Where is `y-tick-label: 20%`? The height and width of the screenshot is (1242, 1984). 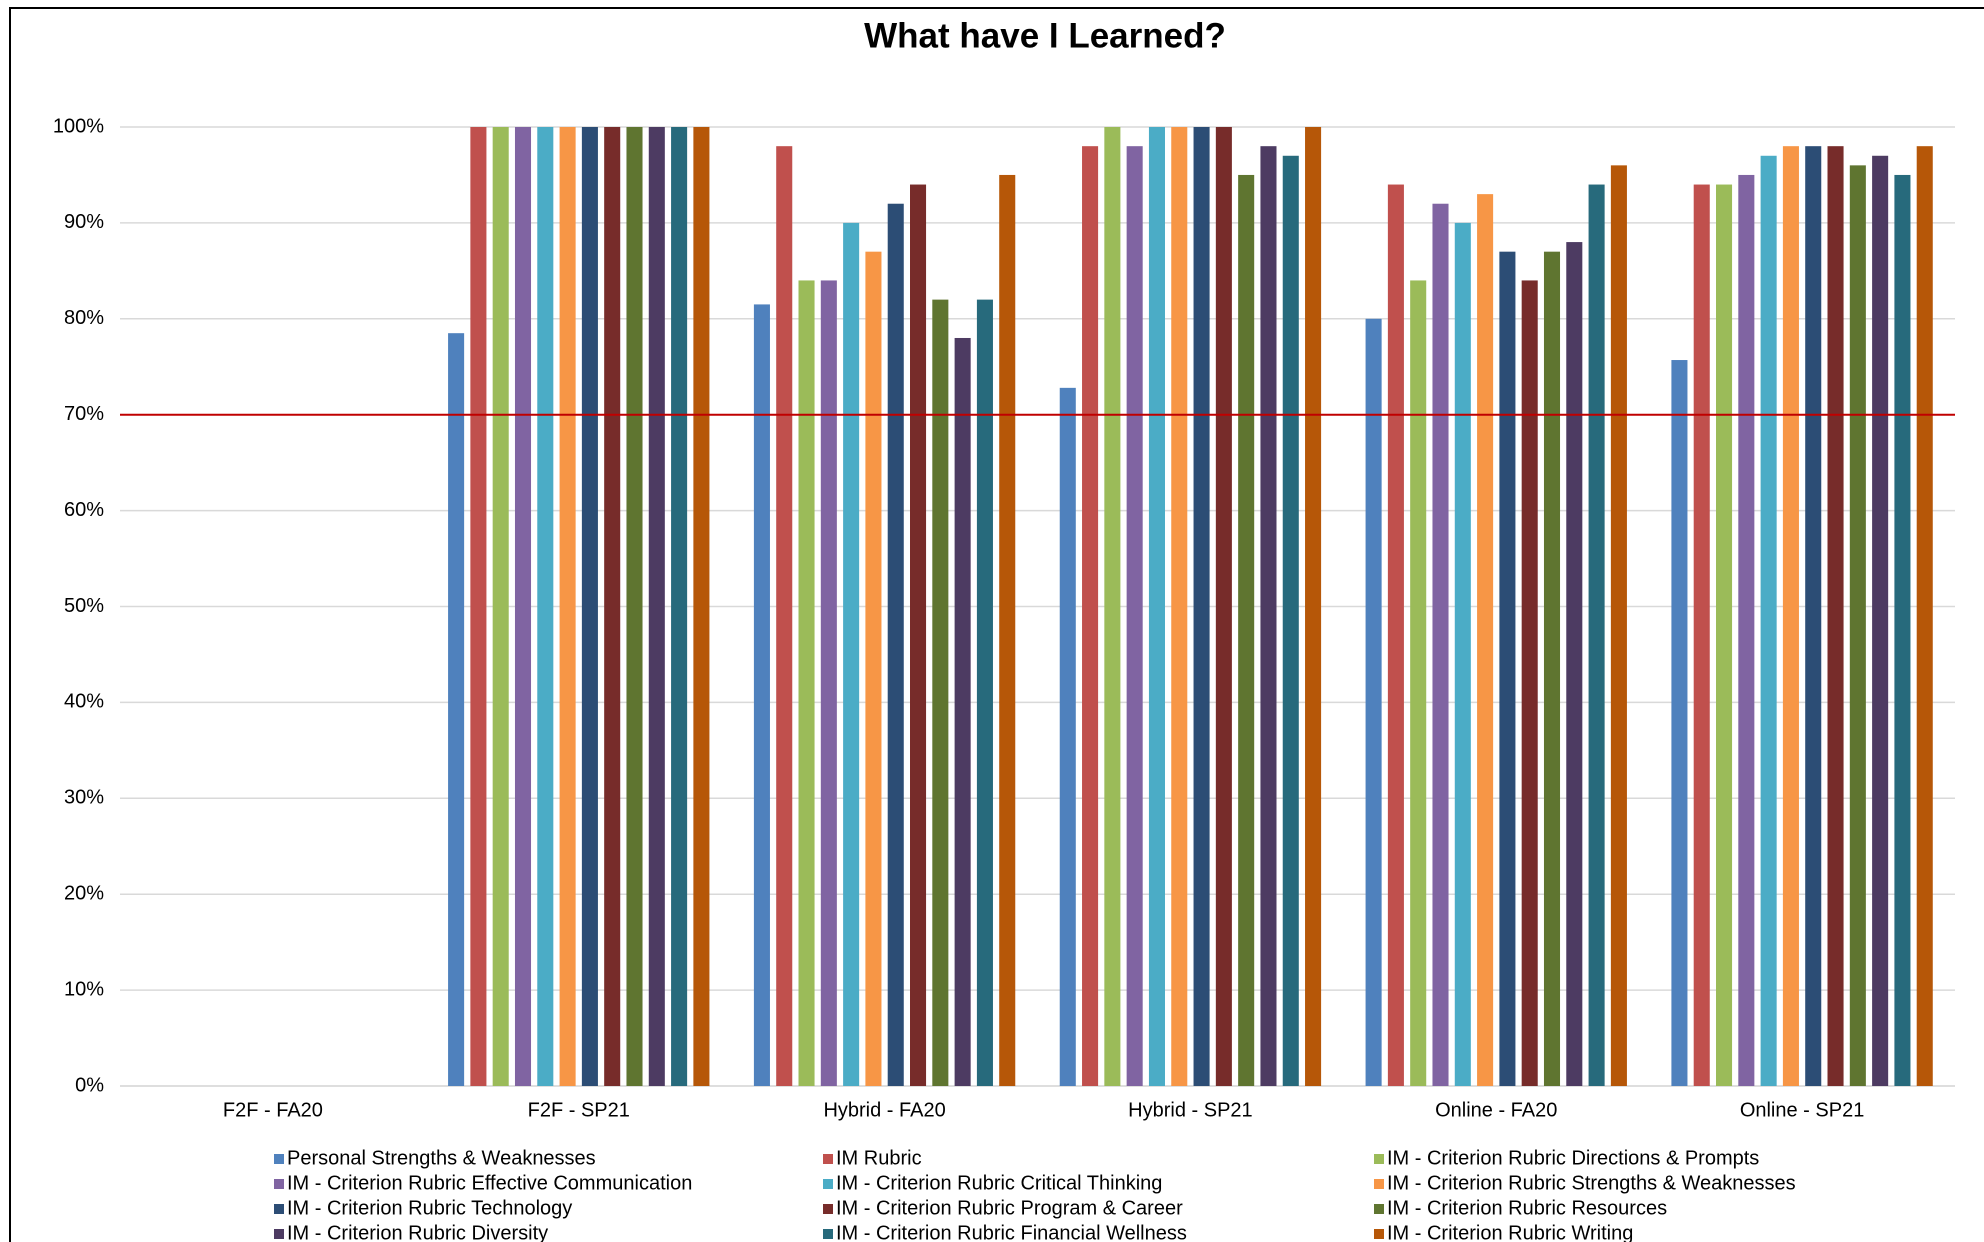 y-tick-label: 20% is located at coordinates (84, 893).